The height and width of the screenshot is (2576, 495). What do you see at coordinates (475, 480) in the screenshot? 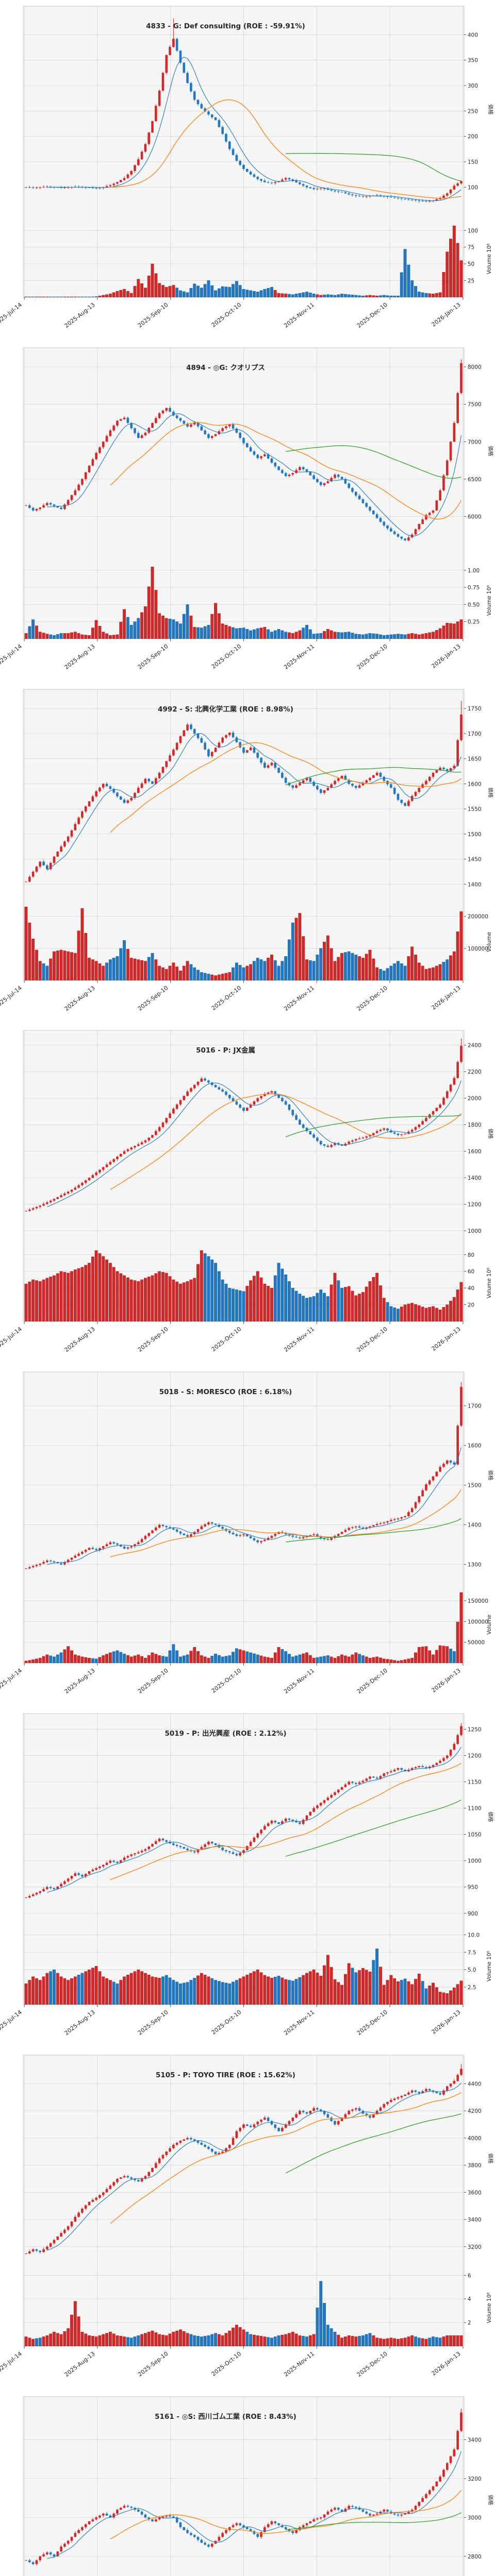
I see `svg-text: 6500` at bounding box center [475, 480].